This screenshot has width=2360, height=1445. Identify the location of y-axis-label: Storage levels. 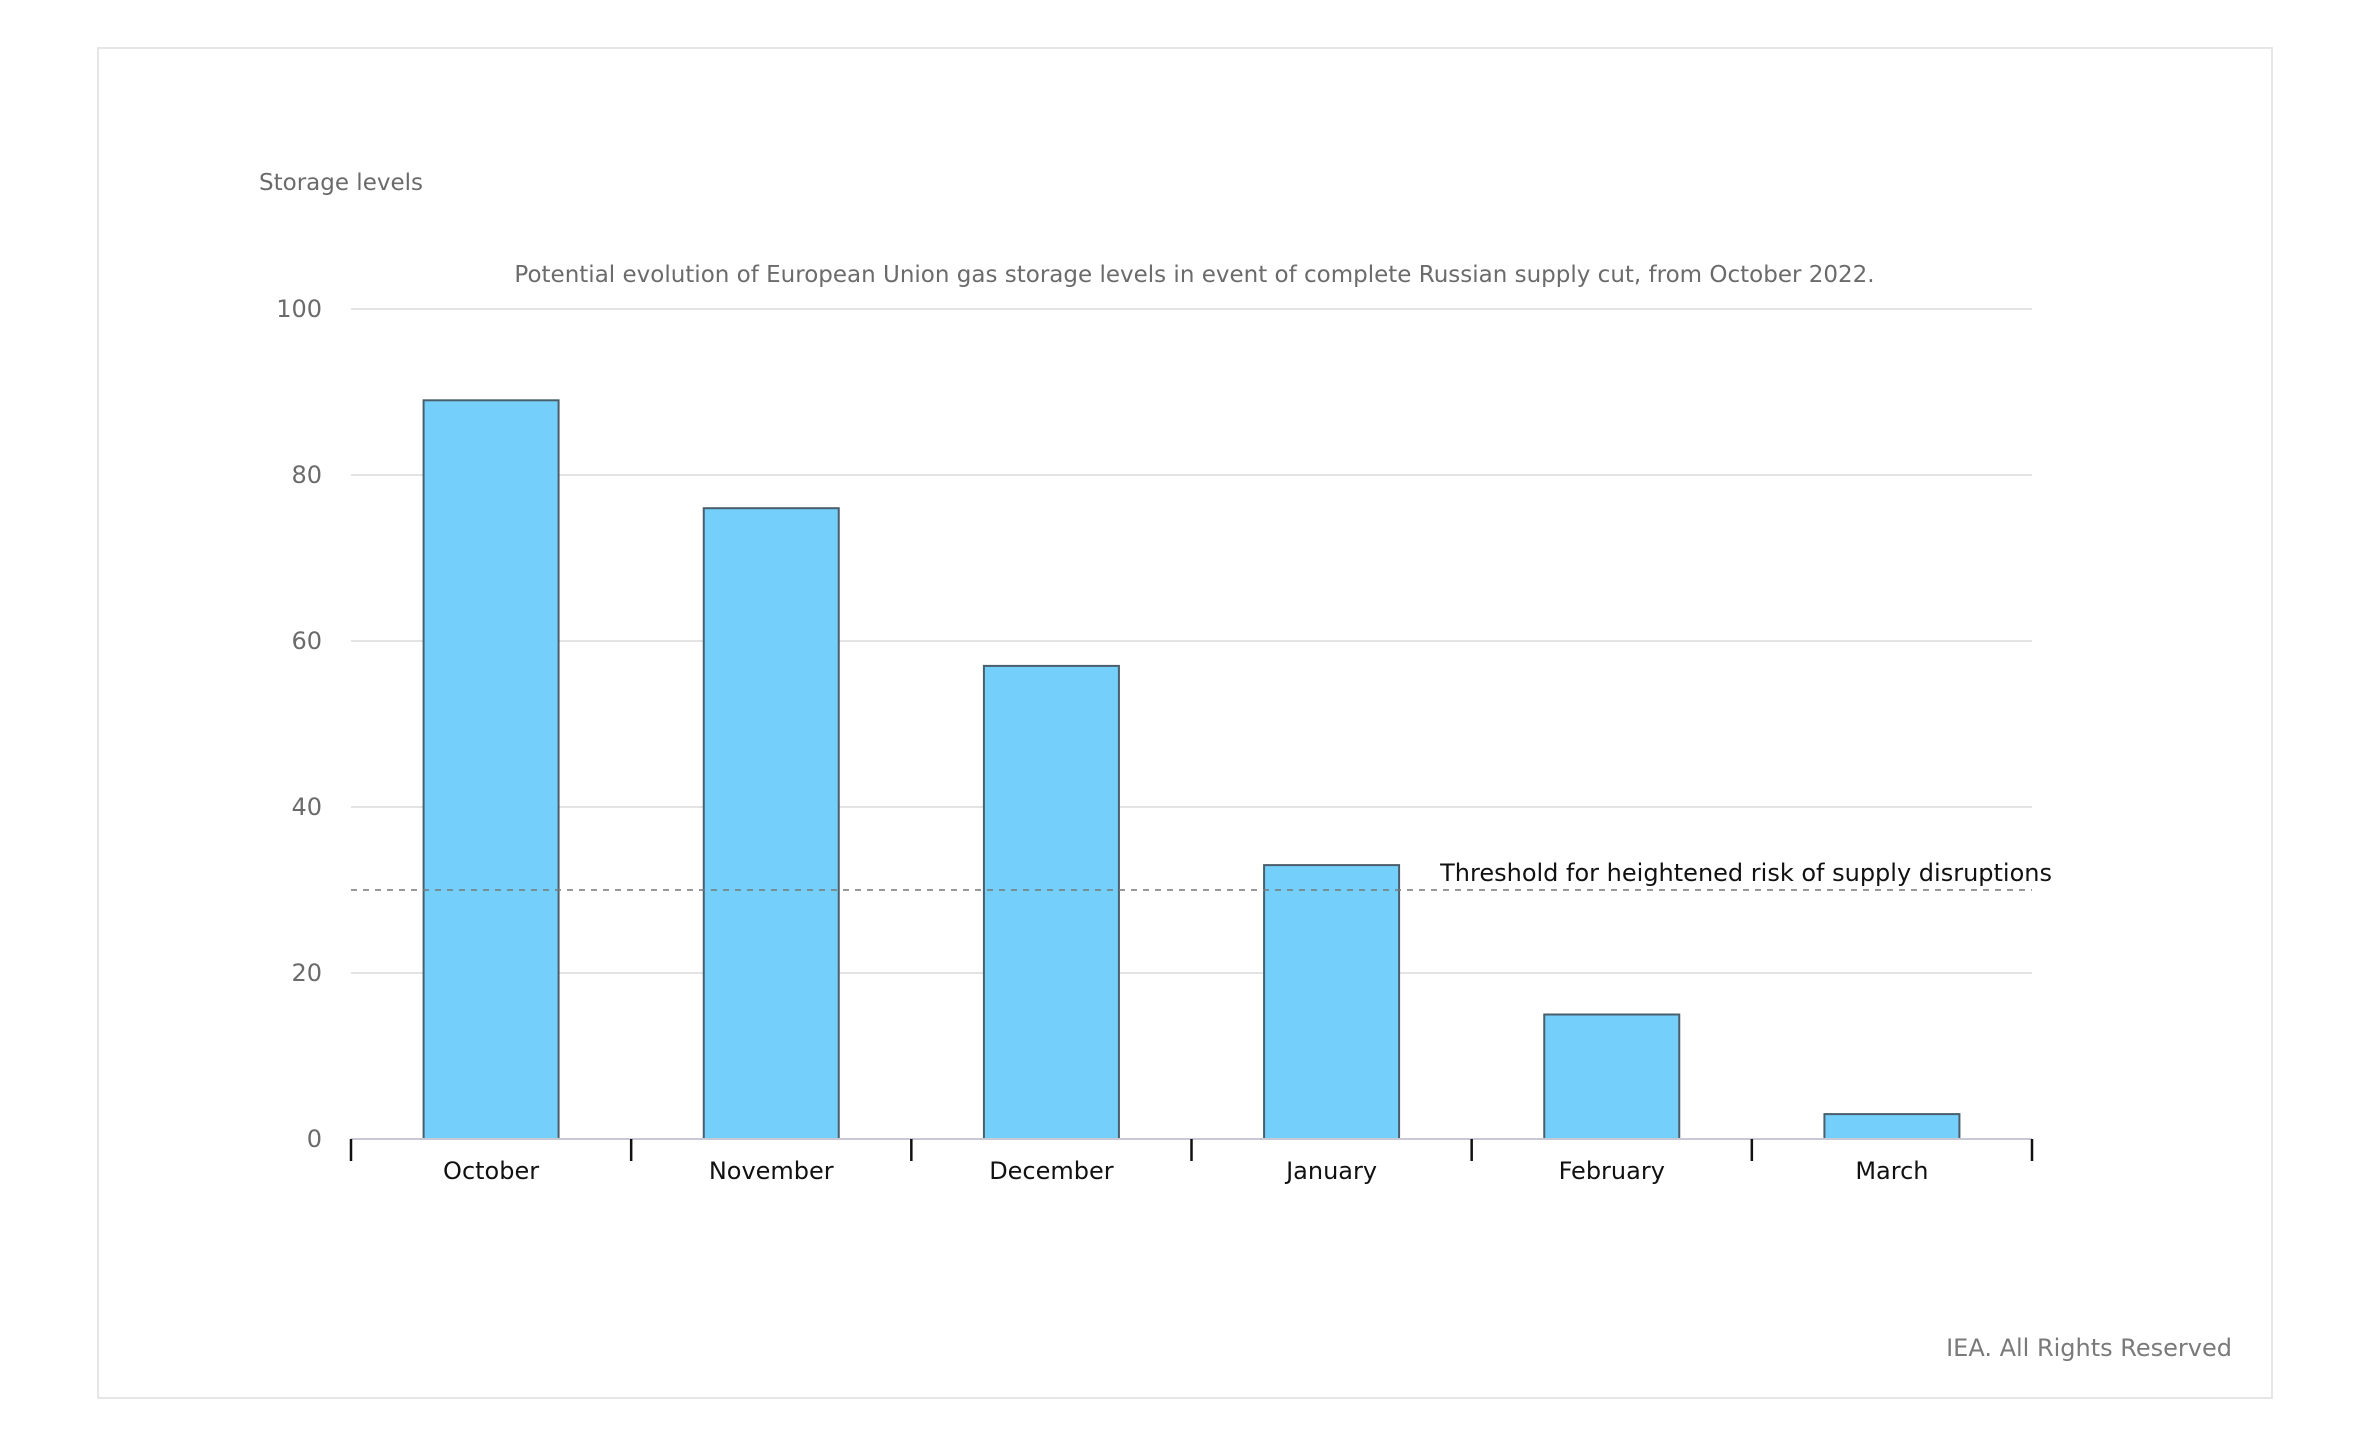
(341, 183).